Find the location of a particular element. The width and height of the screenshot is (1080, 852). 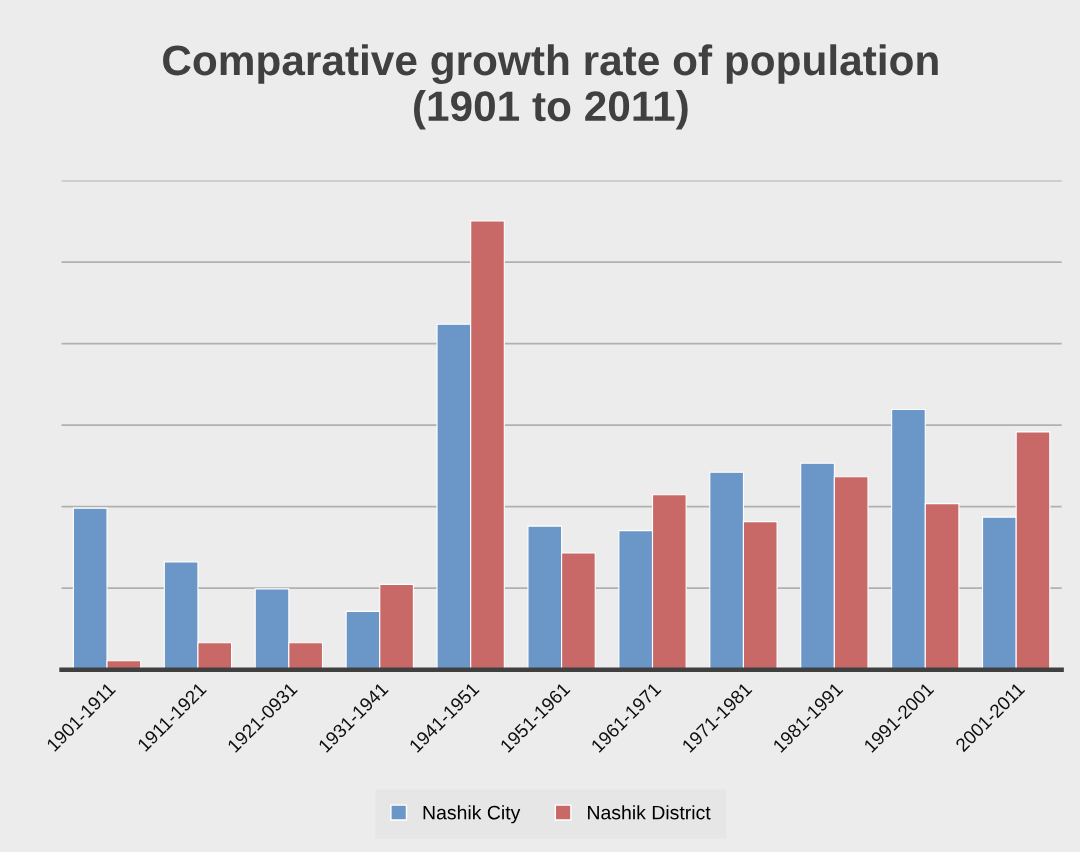

legend-label: Nashik City is located at coordinates (472, 814).